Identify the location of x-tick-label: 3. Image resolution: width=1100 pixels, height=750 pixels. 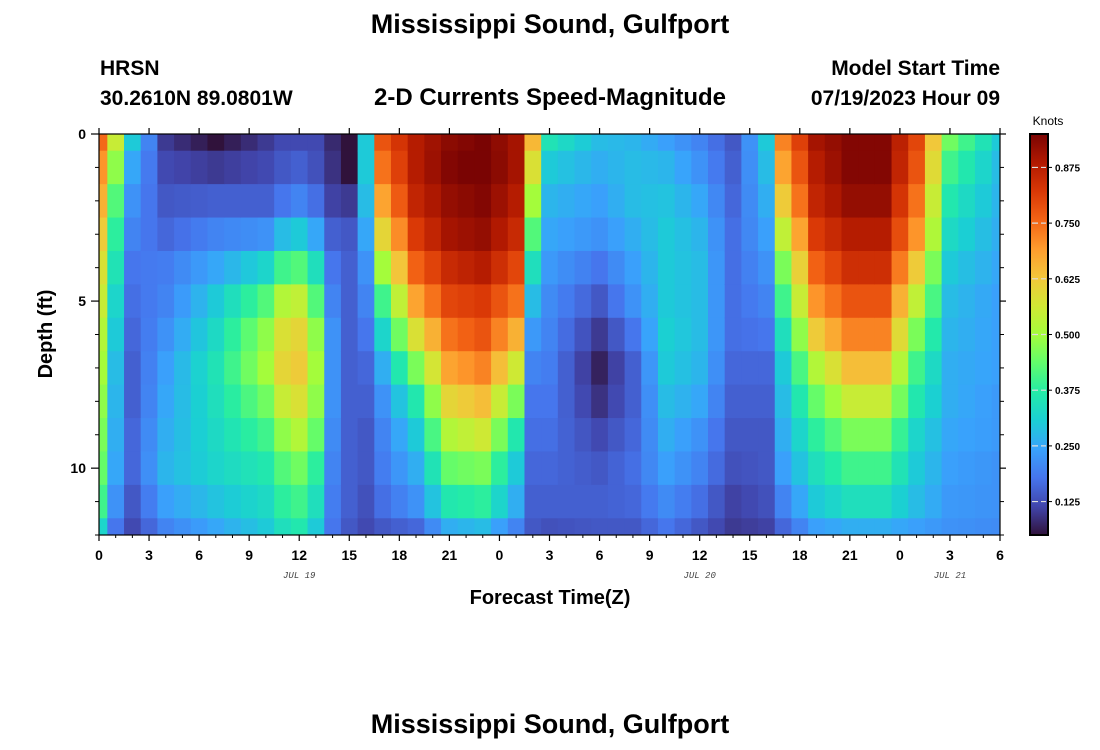
(550, 555).